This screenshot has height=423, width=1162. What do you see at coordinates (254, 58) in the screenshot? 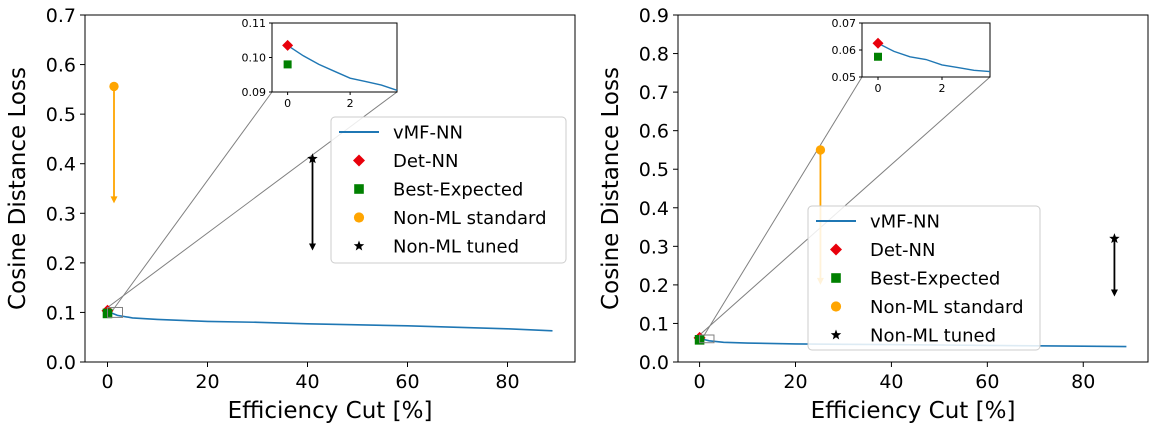
I see `inset-y-tick-label: 0.10` at bounding box center [254, 58].